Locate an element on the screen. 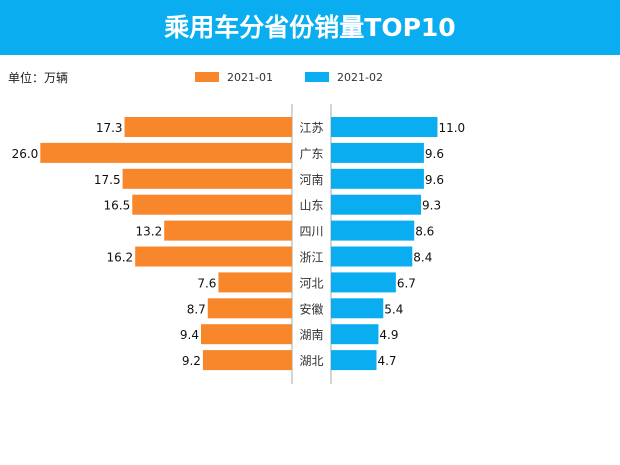 This screenshot has height=465, width=620. data-label-2021-02-四川: 8.6 is located at coordinates (424, 232).